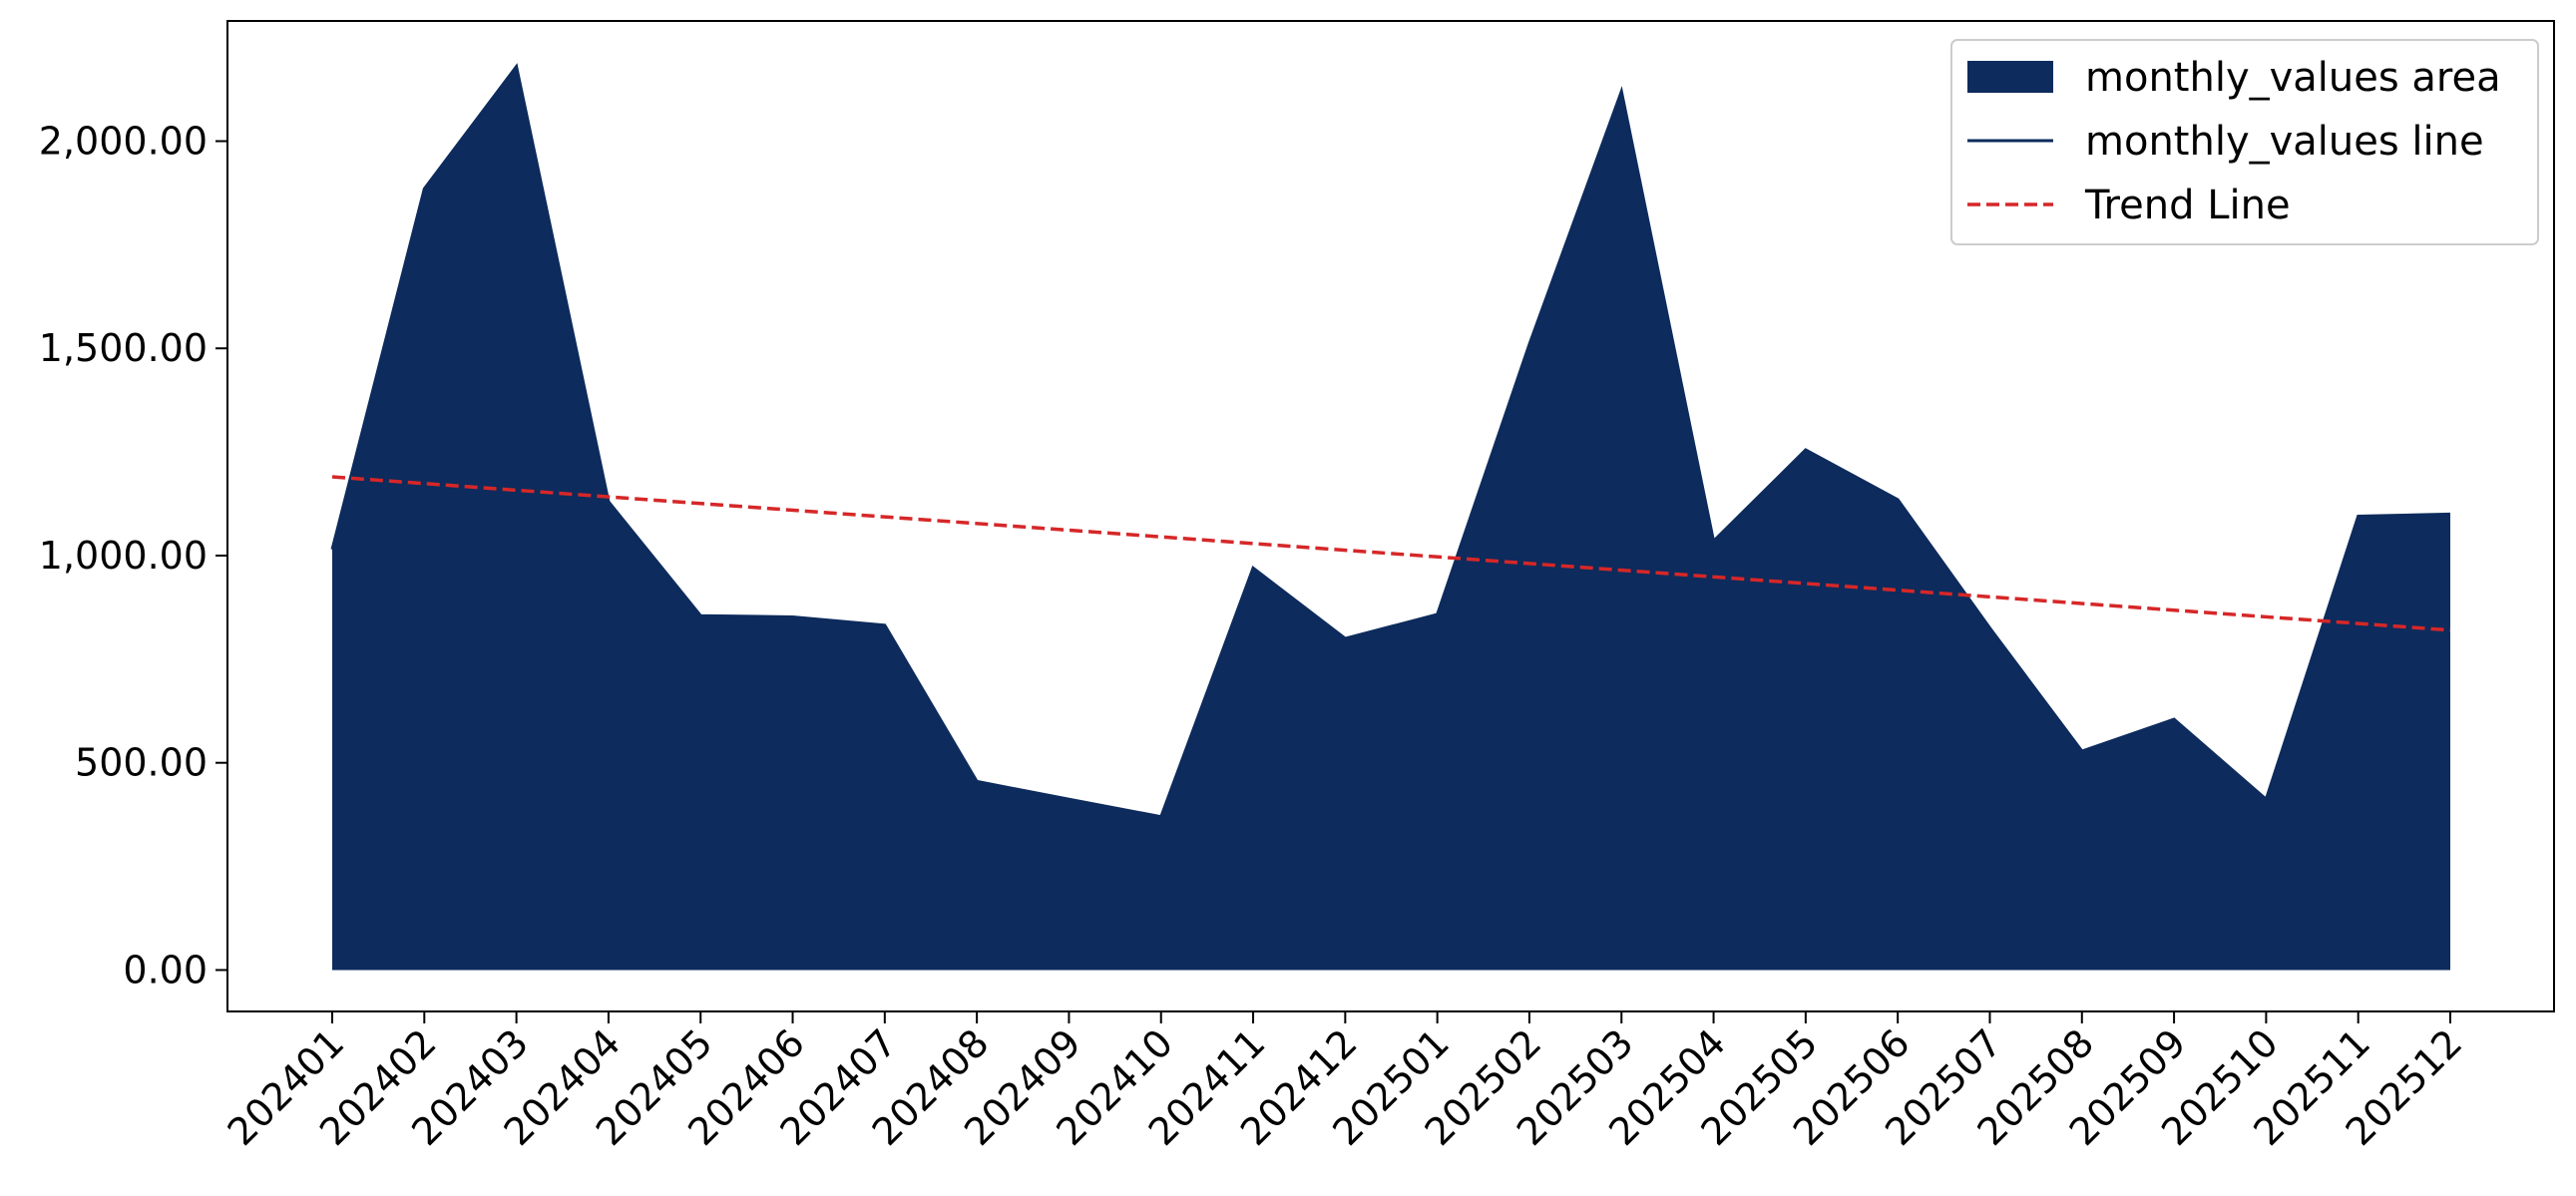  Describe the element at coordinates (2284, 142) in the screenshot. I see `legend-label-line: monthly_values line` at that location.